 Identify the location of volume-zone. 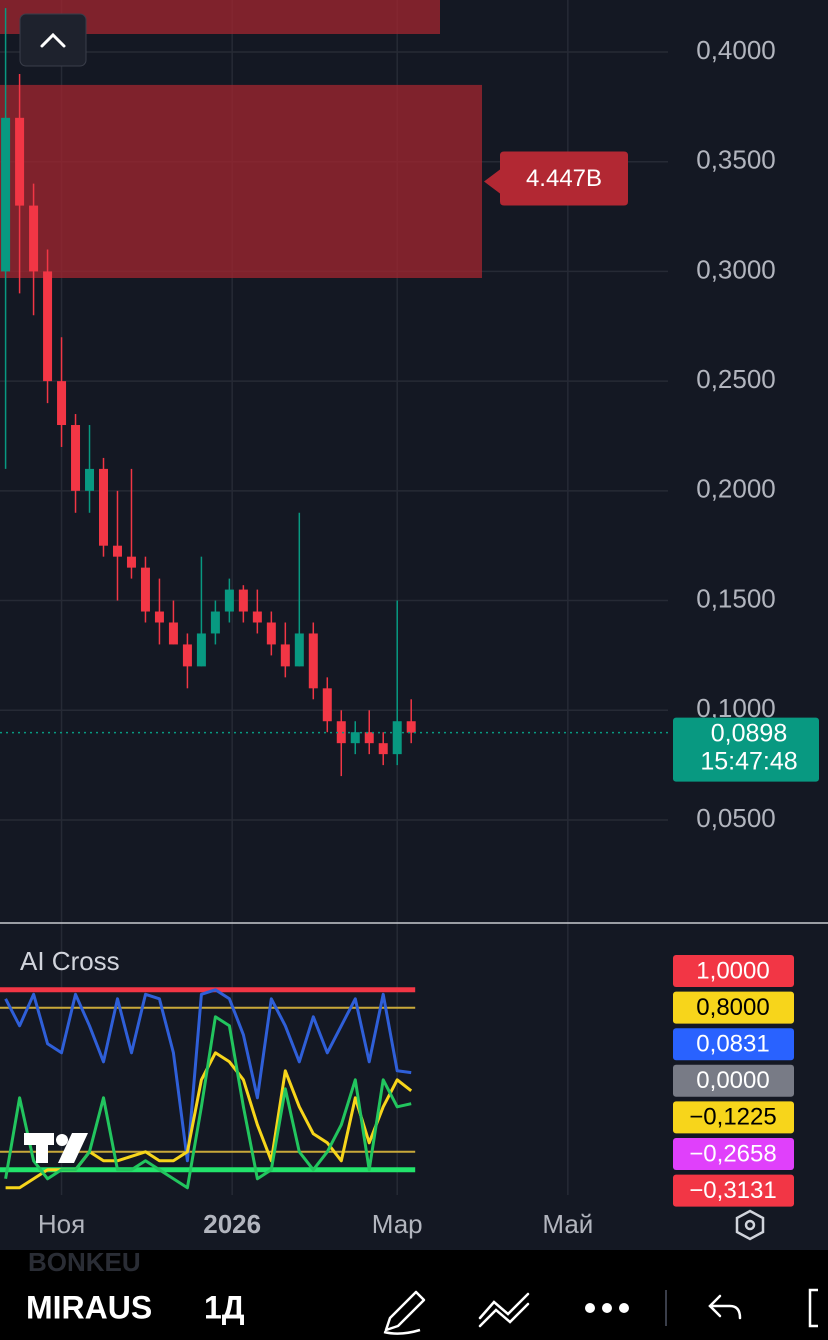
(241, 181).